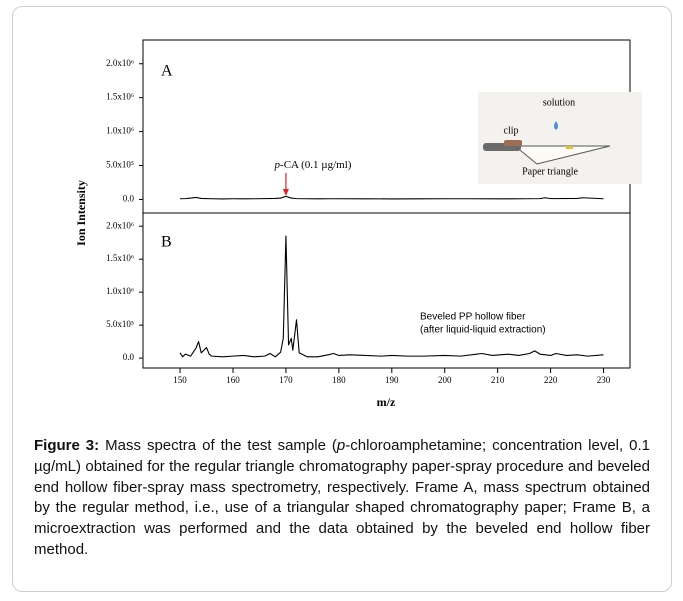 The height and width of the screenshot is (601, 683). Describe the element at coordinates (166, 242) in the screenshot. I see `panel-label: B` at that location.